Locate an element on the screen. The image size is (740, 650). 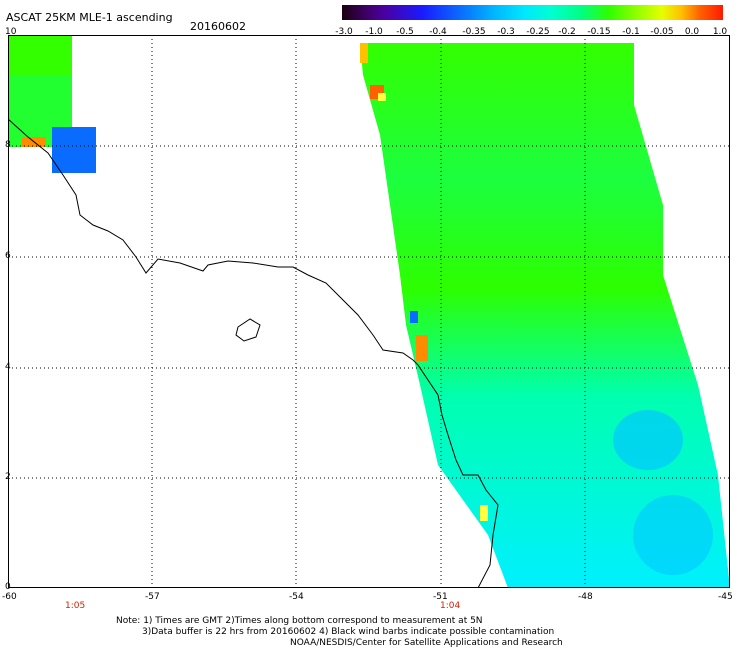
colorbar is located at coordinates (532, 12).